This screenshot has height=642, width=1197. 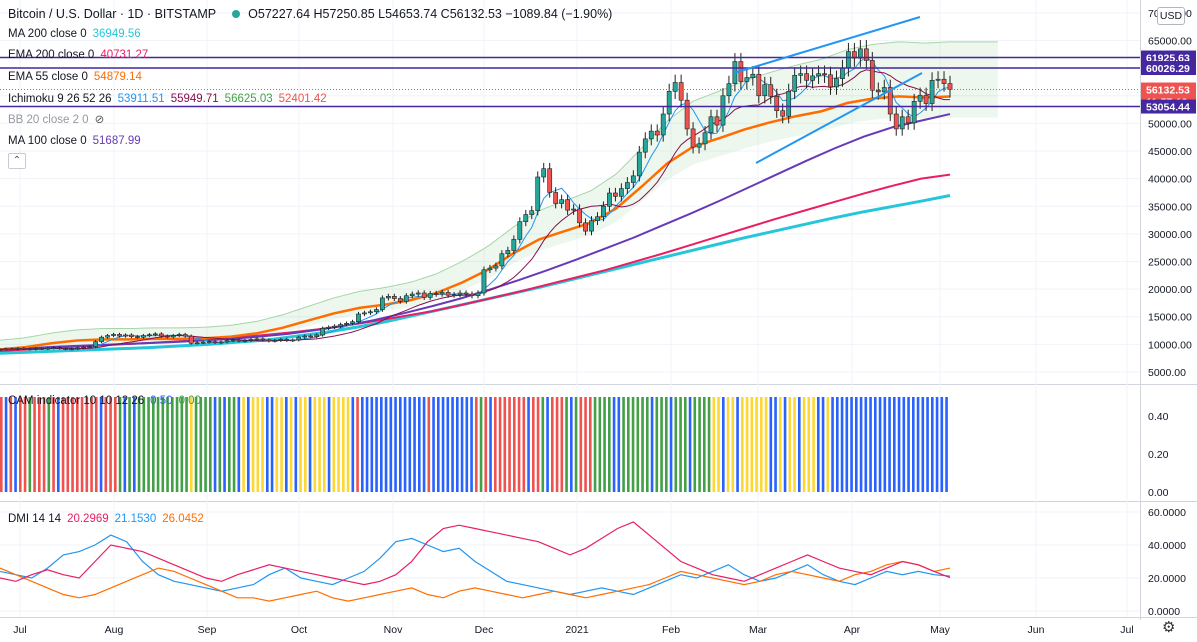 What do you see at coordinates (183, 519) in the screenshot?
I see `indicator-value: 26.0452` at bounding box center [183, 519].